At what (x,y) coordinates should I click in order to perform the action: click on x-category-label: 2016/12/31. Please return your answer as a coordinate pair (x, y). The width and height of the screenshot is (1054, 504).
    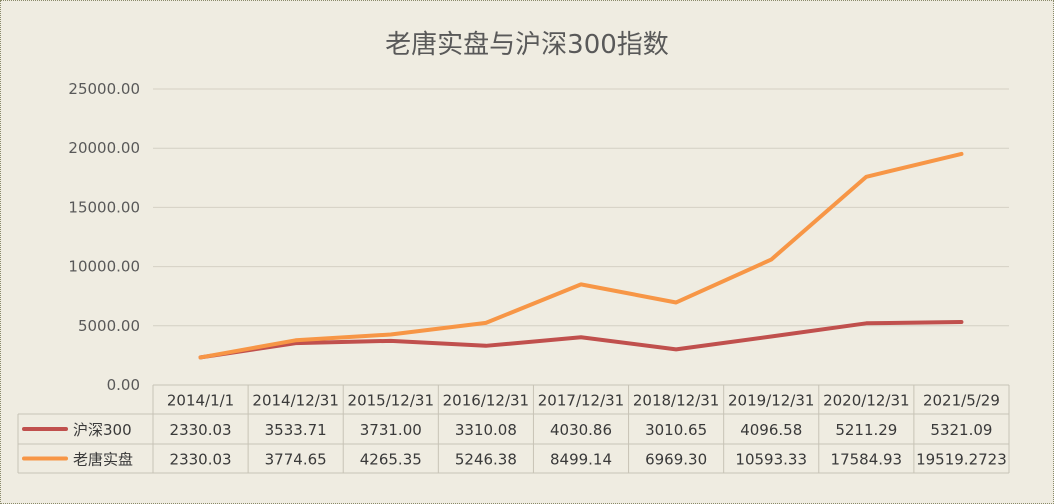
    Looking at the image, I should click on (486, 401).